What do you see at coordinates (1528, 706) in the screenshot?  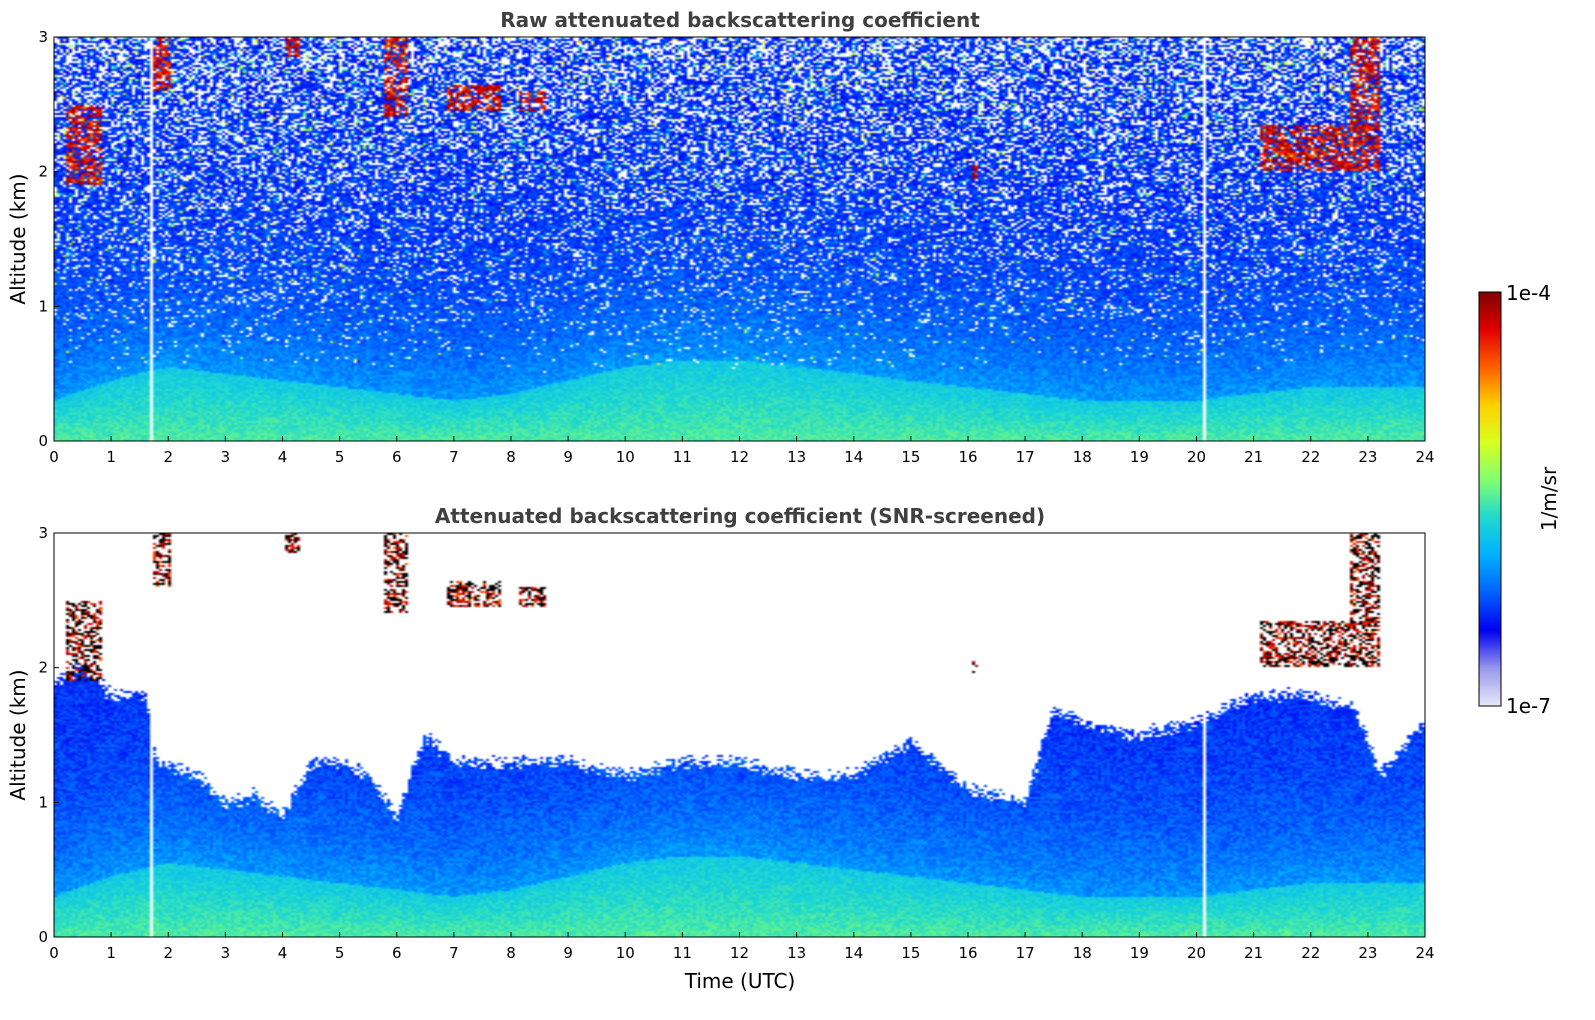 I see `colorbar-min-label: 1e-7` at bounding box center [1528, 706].